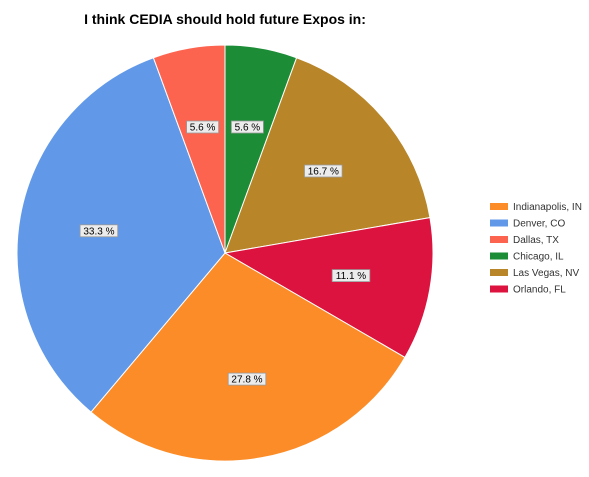  Describe the element at coordinates (327, 155) in the screenshot. I see `pie-slice-las-vegas-nv` at that location.